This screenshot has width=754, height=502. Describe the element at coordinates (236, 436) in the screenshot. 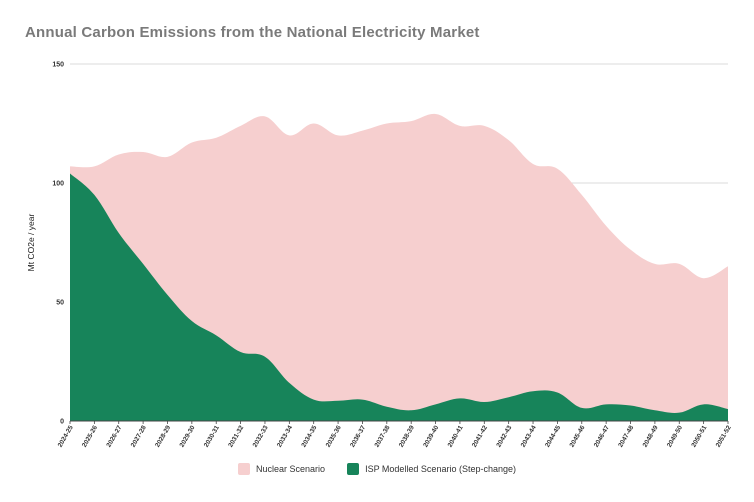

I see `x-tick-label: 2031-32` at that location.